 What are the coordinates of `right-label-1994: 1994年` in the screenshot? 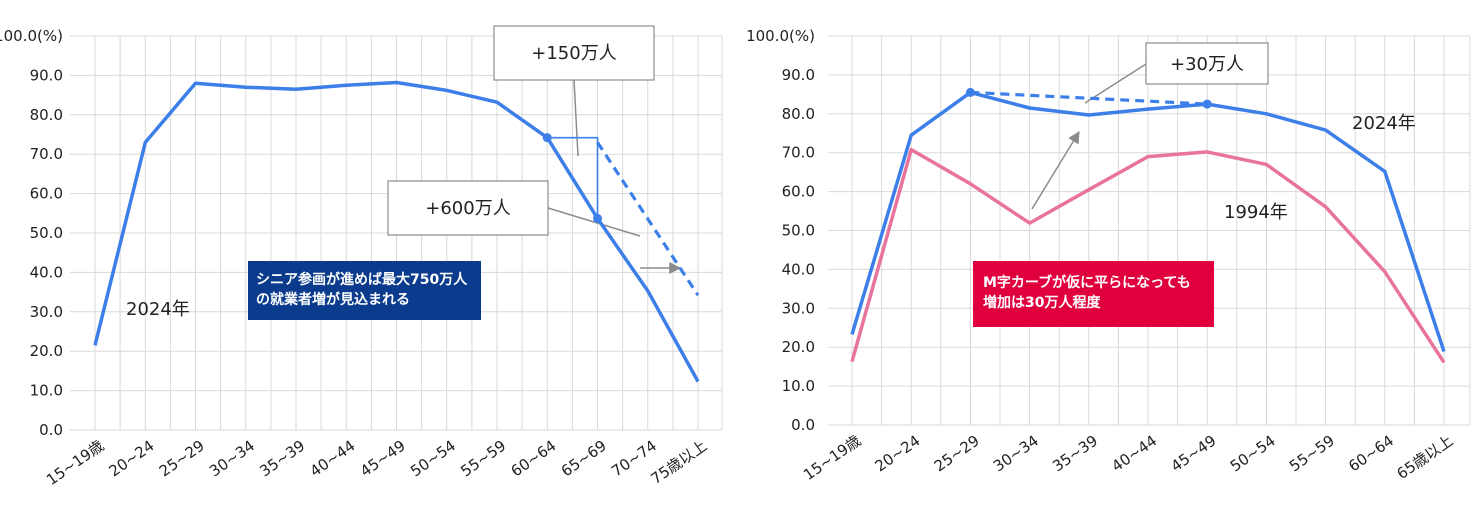 It's located at (1256, 212).